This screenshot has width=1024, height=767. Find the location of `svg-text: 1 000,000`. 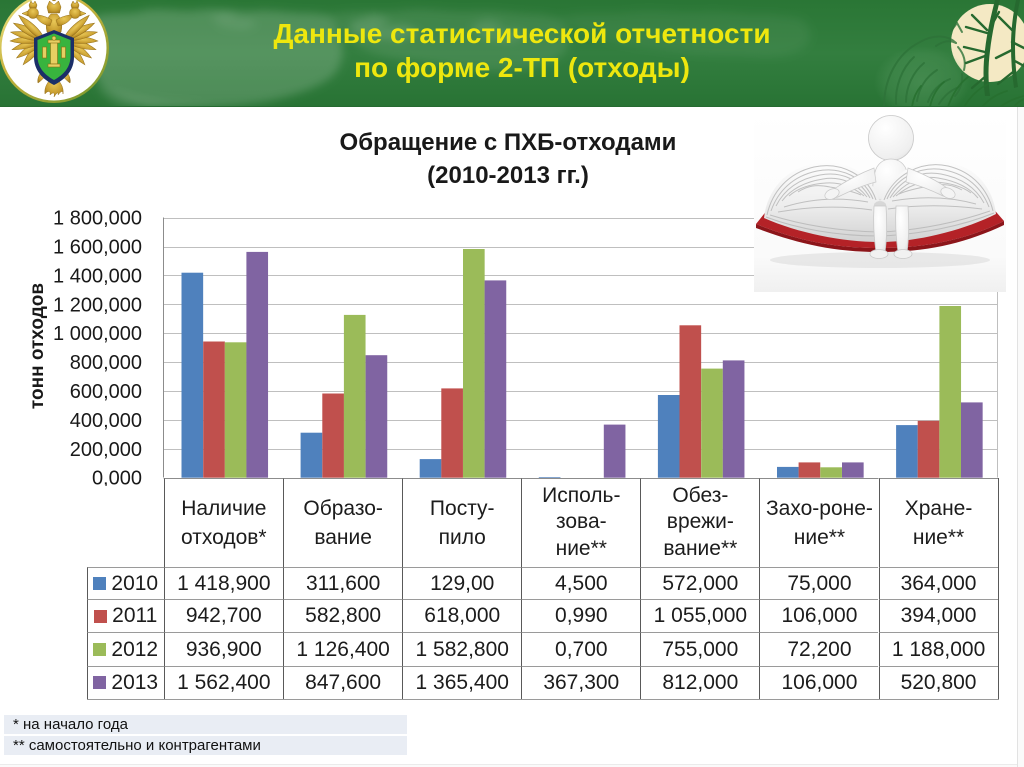

svg-text: 1 000,000 is located at coordinates (97, 334).